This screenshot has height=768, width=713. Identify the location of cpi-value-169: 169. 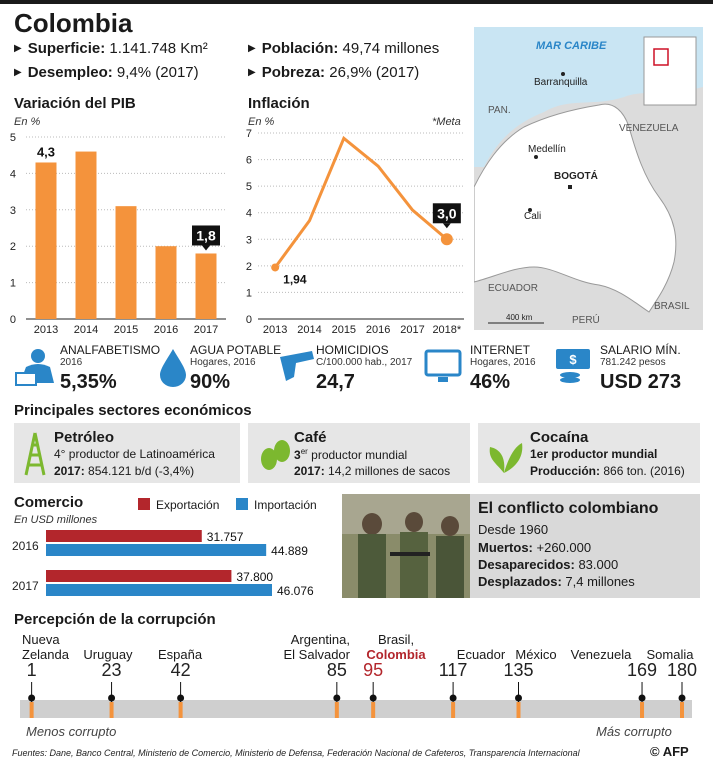
(642, 670).